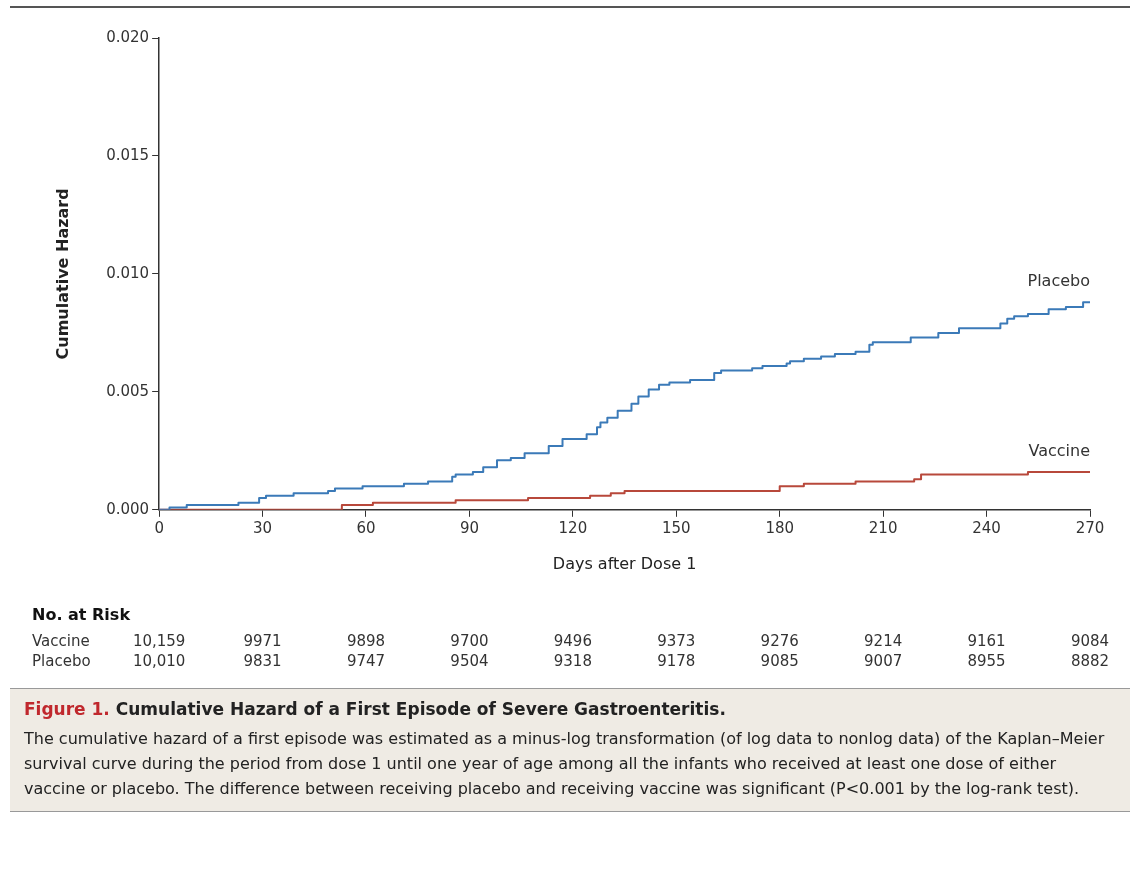 The height and width of the screenshot is (880, 1140). I want to click on x-tick-label: 240, so click(986, 527).